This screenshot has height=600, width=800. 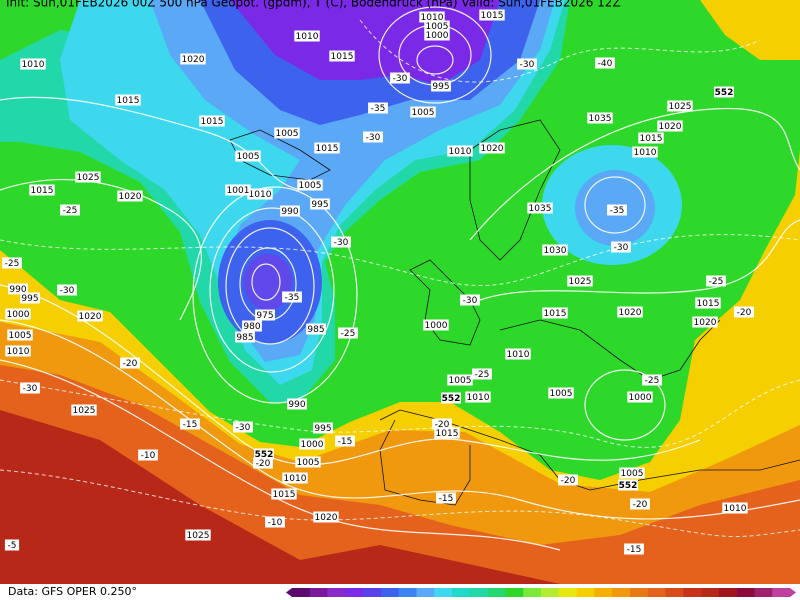 I want to click on temperature-field, so click(x=268, y=282).